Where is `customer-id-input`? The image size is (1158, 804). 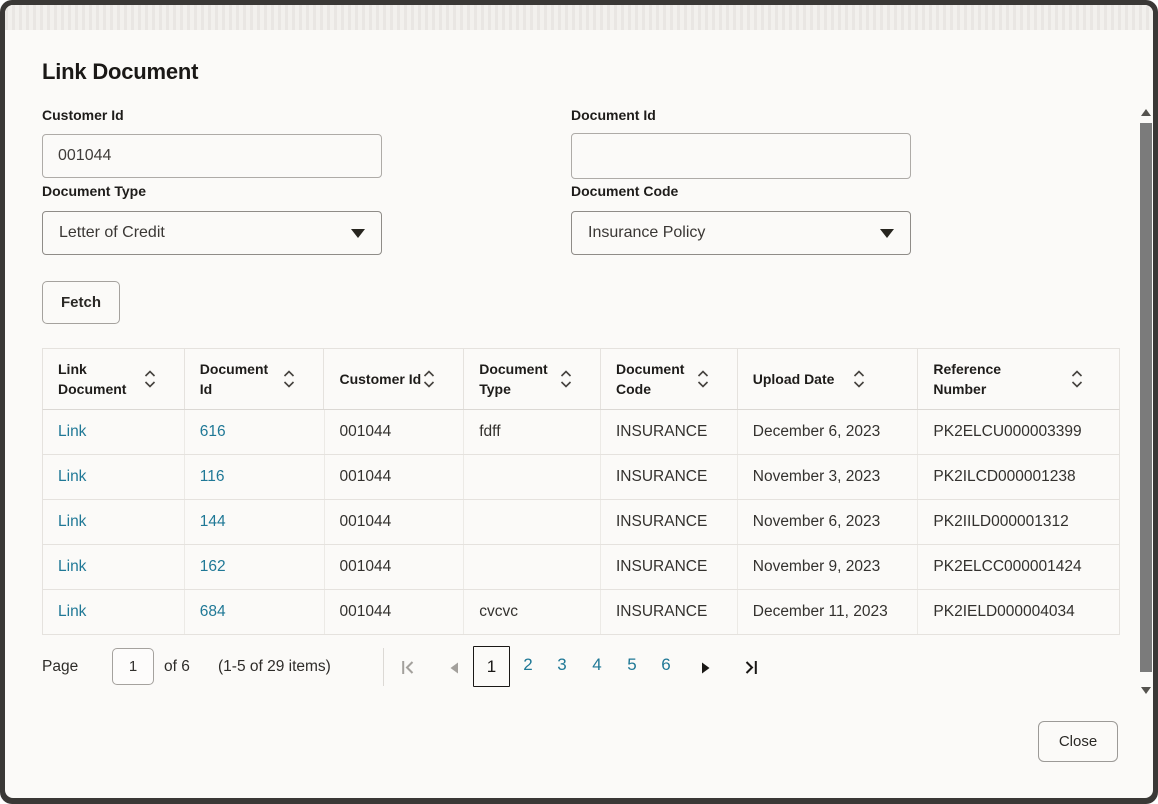 customer-id-input is located at coordinates (212, 156).